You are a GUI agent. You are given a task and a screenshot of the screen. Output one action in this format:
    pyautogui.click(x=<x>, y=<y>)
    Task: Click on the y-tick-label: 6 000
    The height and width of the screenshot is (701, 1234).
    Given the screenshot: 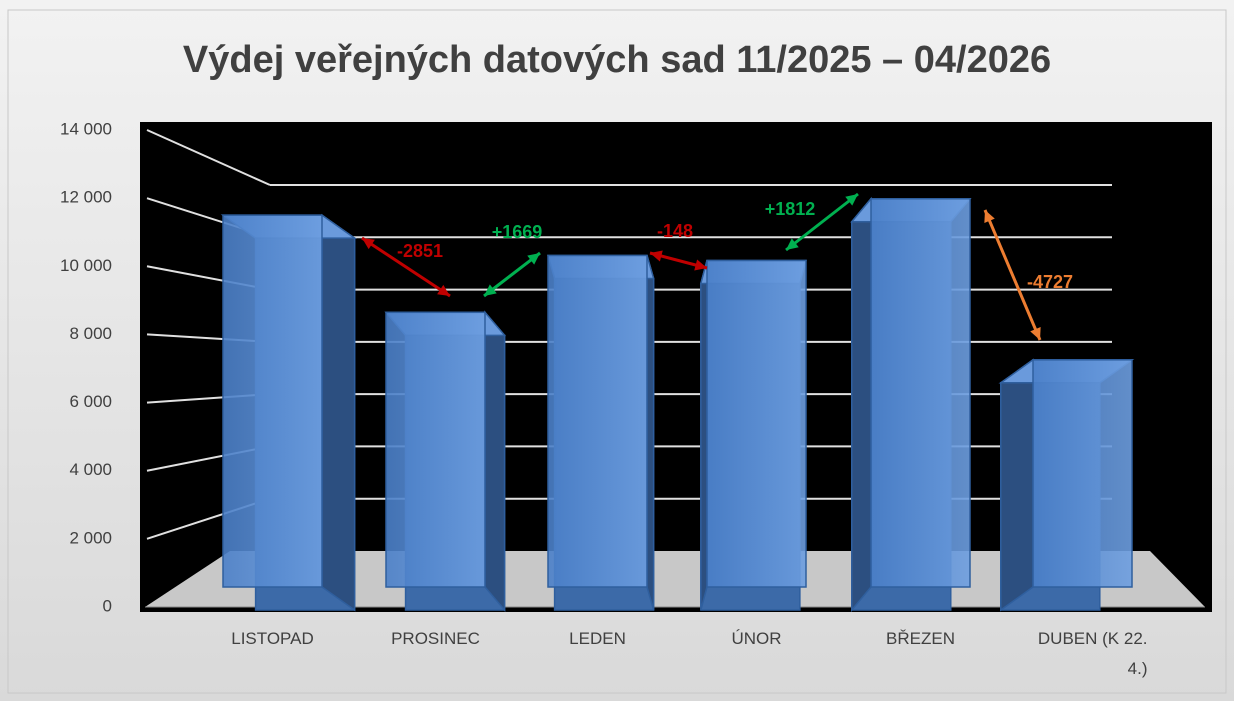 What is the action you would take?
    pyautogui.click(x=90, y=401)
    